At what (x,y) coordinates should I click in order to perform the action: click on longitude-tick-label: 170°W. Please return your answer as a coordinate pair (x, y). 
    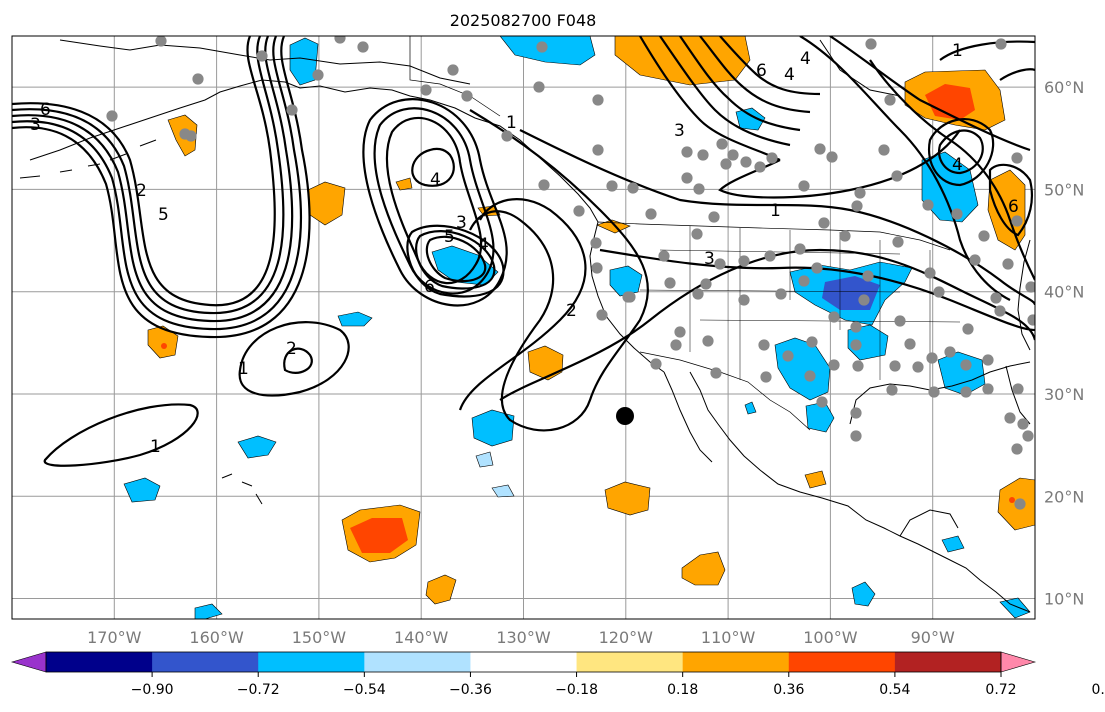
    Looking at the image, I should click on (114, 637).